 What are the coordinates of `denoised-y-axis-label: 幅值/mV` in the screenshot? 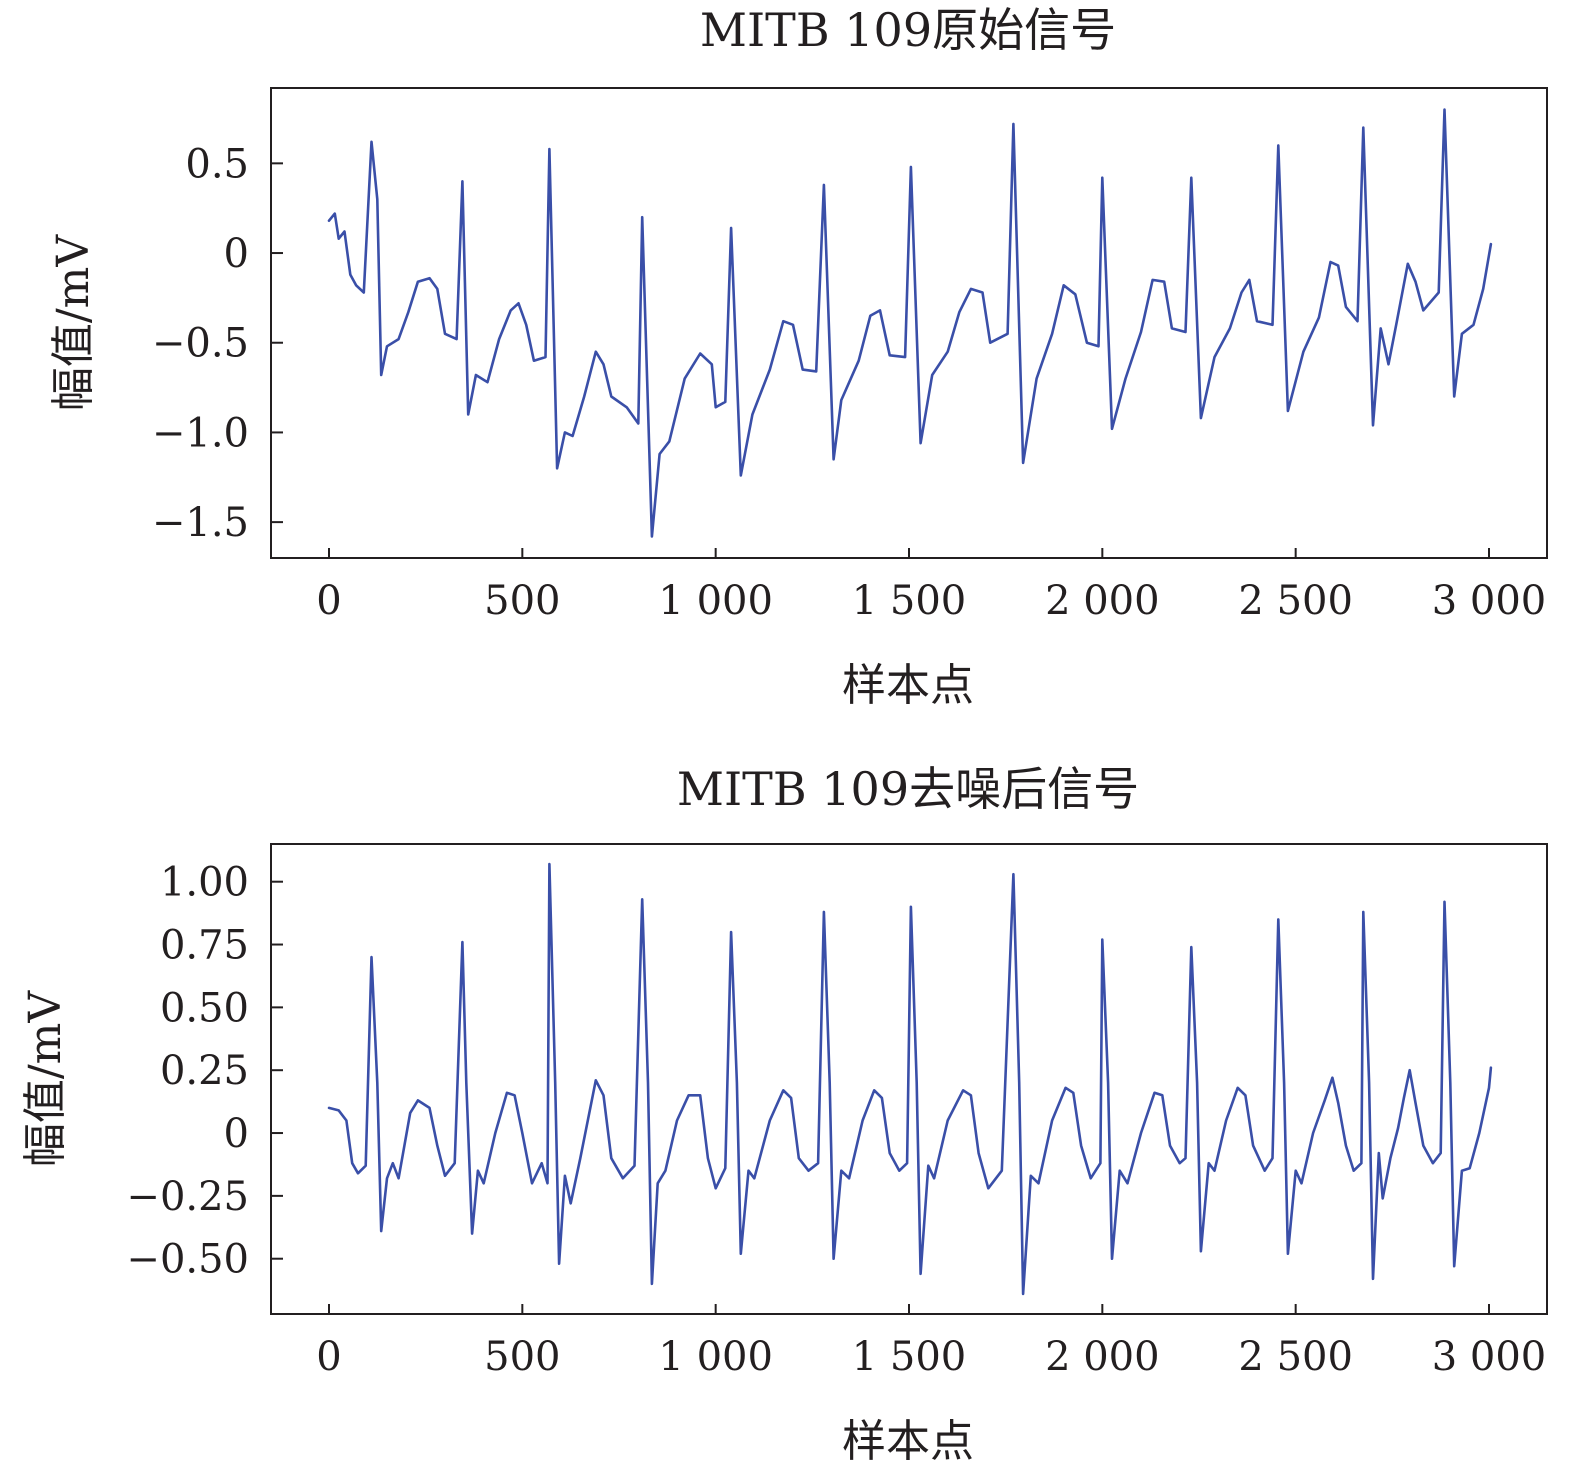 It's located at (45, 1079).